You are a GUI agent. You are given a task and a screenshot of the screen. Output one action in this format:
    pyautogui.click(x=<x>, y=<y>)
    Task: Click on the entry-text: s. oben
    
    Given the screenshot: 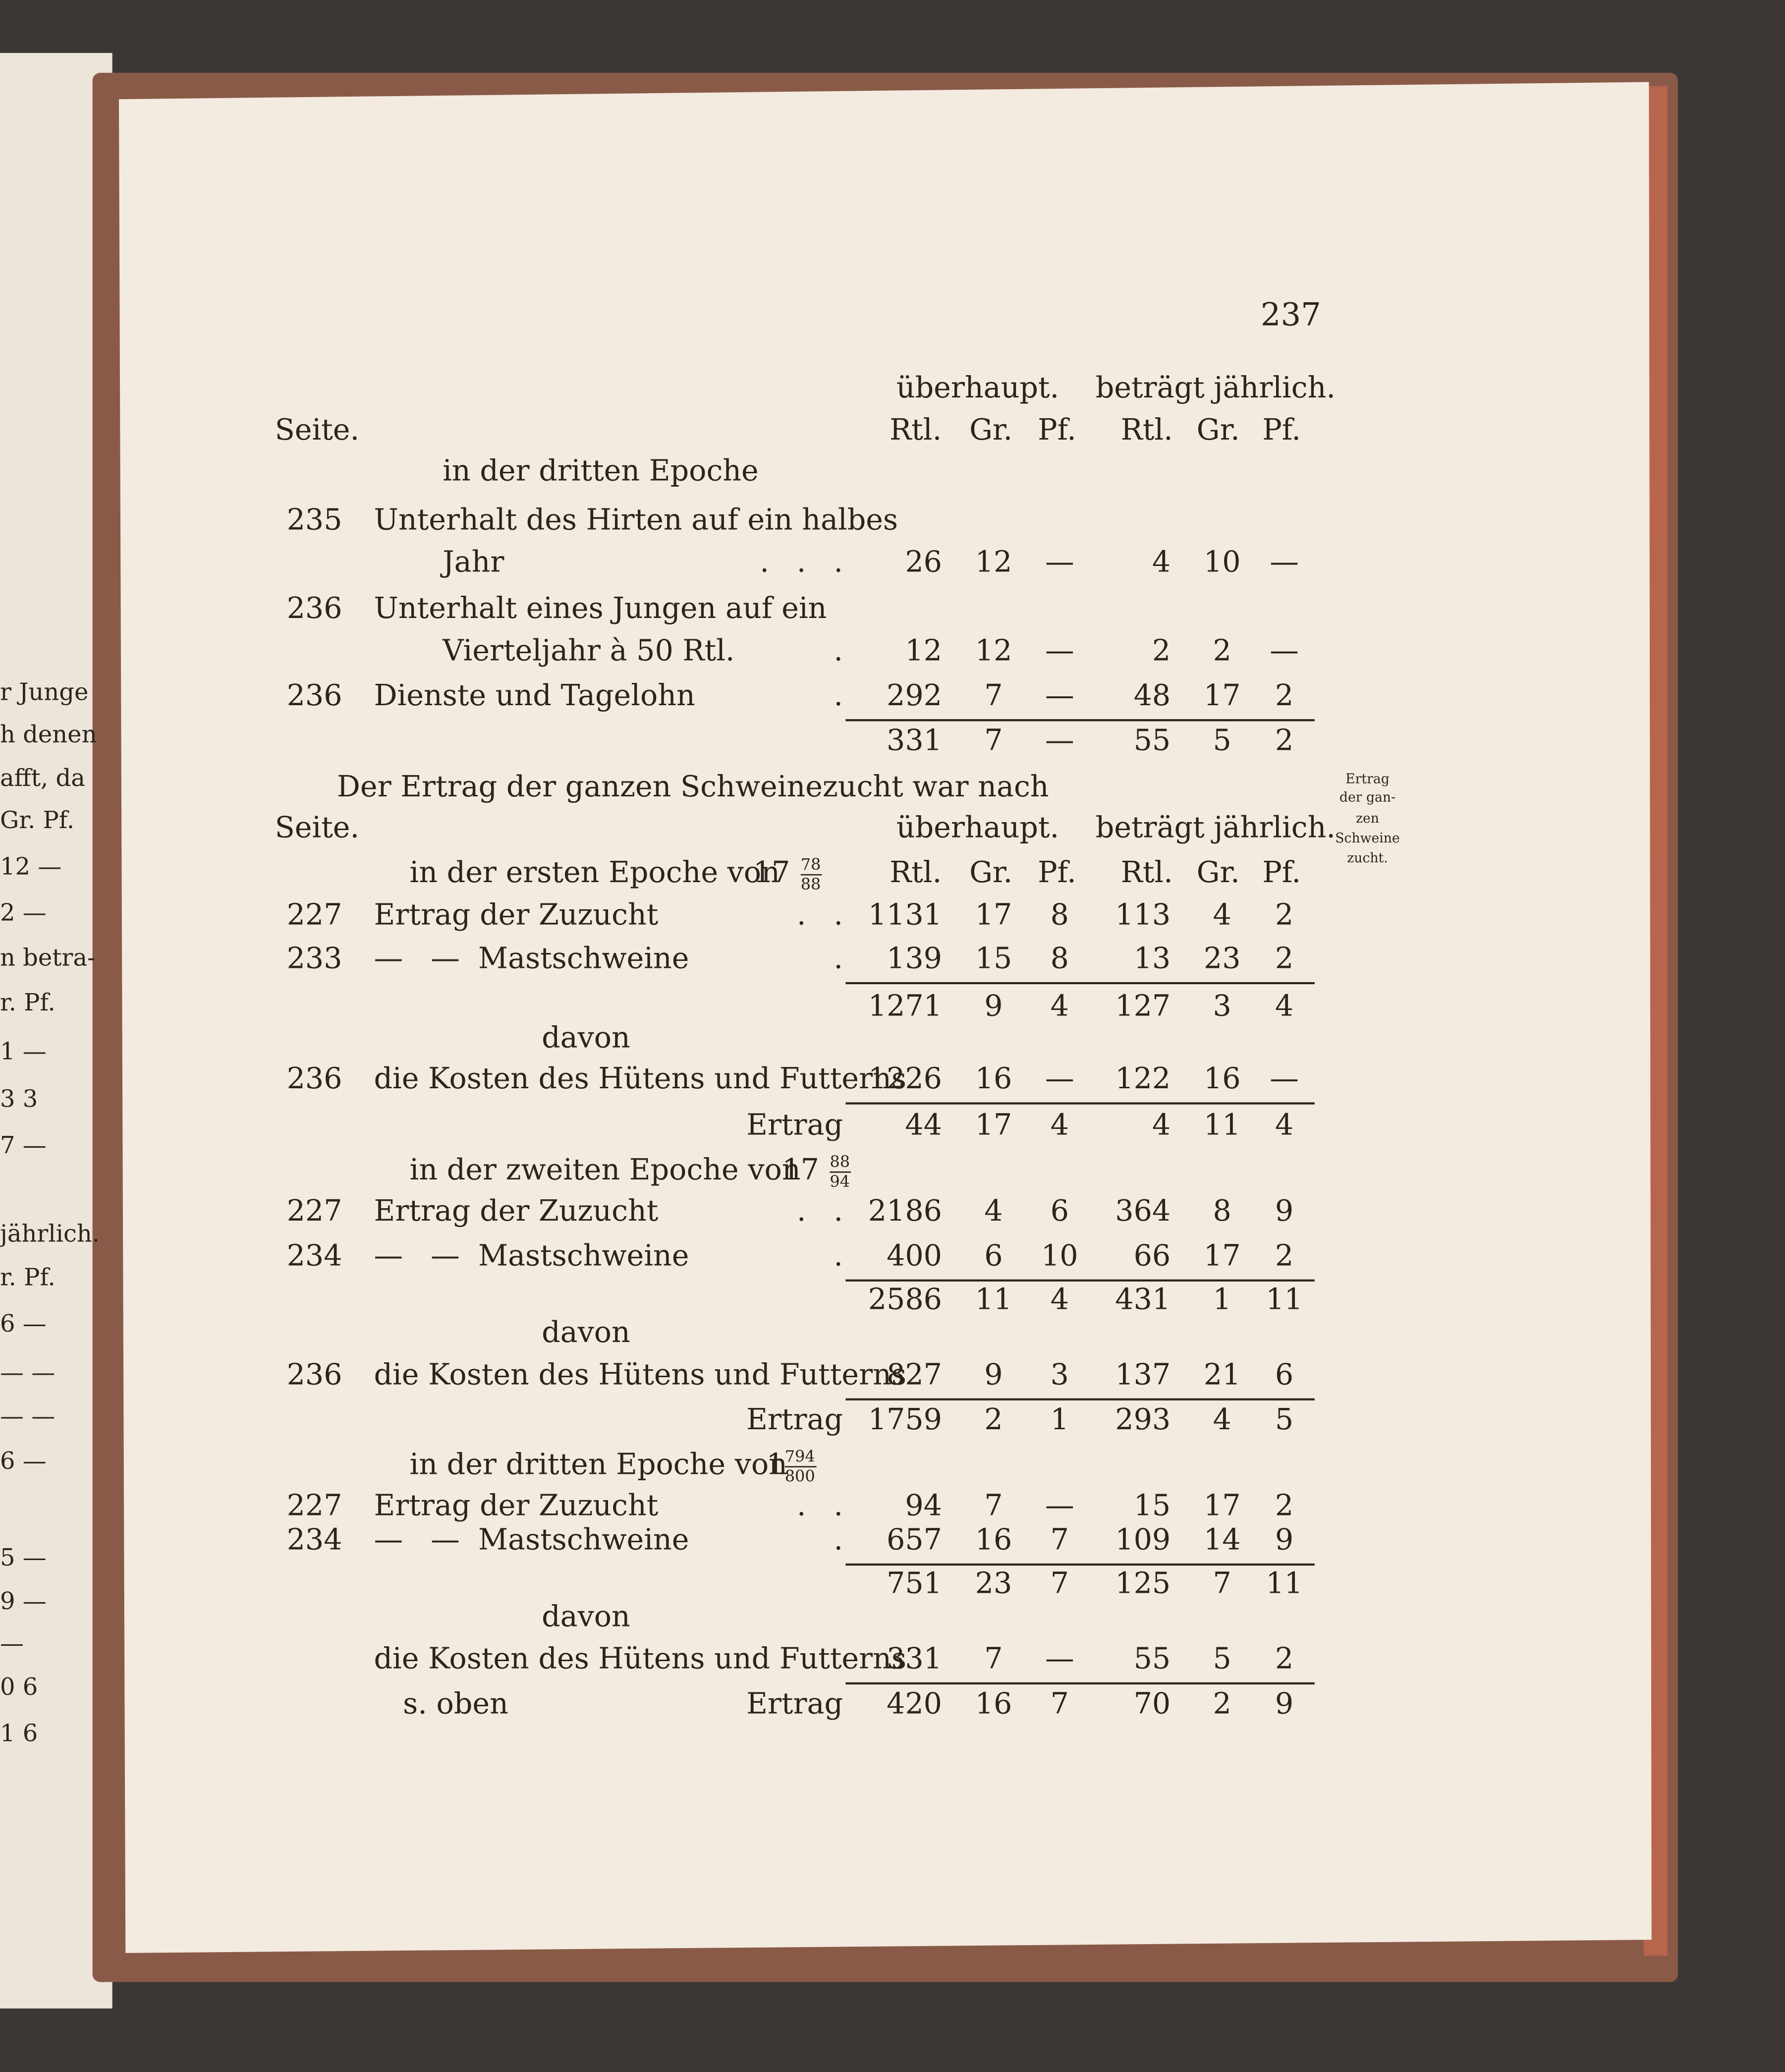 What is the action you would take?
    pyautogui.click(x=455, y=1703)
    